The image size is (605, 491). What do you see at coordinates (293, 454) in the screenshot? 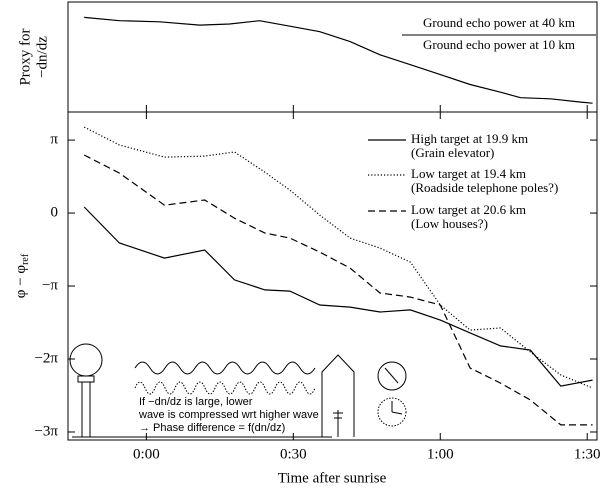
I see `x-tick-label: 0:30` at bounding box center [293, 454].